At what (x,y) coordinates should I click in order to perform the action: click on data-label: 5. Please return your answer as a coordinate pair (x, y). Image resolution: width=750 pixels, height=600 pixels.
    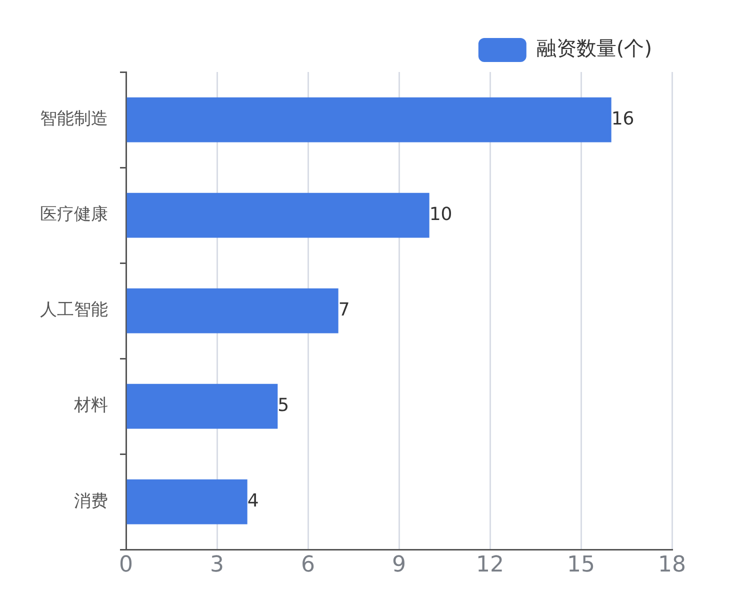
    Looking at the image, I should click on (284, 405).